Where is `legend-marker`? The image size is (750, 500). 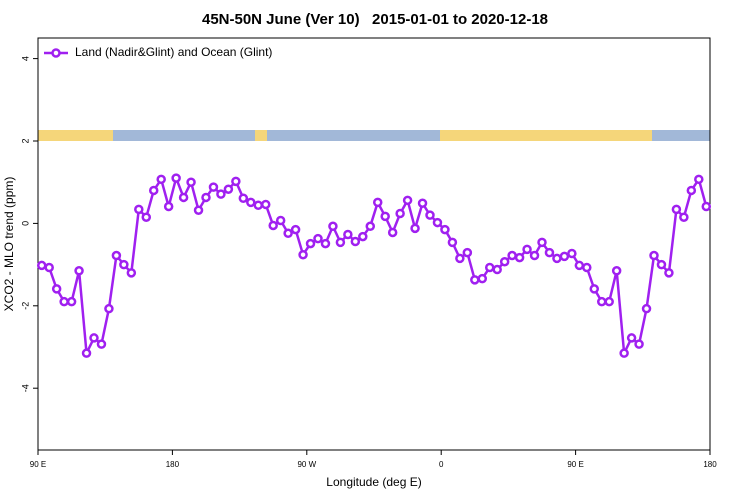 legend-marker is located at coordinates (56, 53).